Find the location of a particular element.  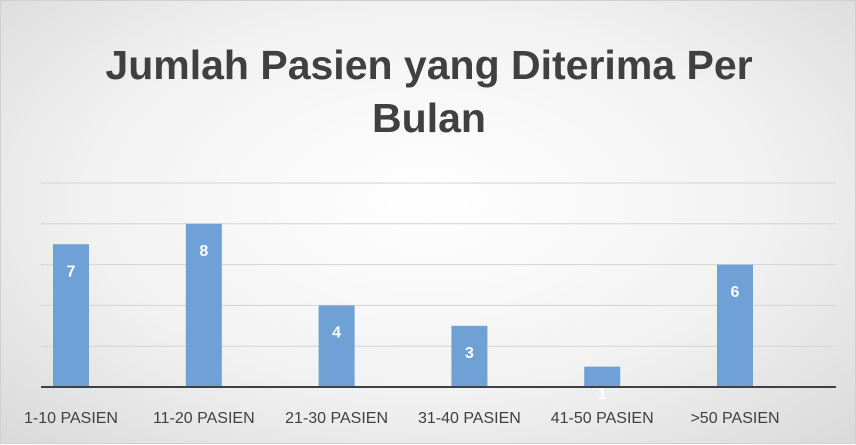

x-tick-label: 41-50 PASIEN is located at coordinates (602, 418).